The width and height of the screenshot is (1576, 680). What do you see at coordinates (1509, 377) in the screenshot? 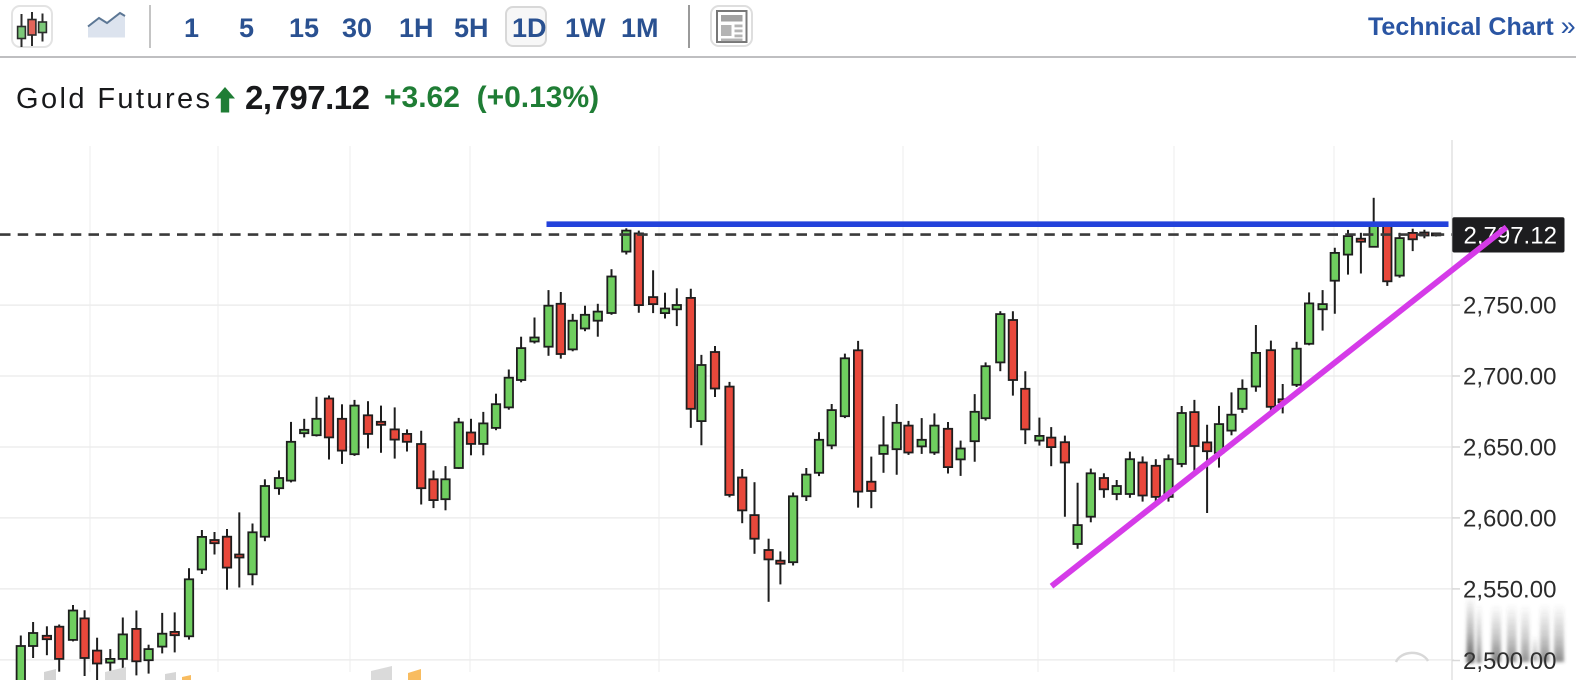
I see `svg-text: 2,700.00` at bounding box center [1509, 377].